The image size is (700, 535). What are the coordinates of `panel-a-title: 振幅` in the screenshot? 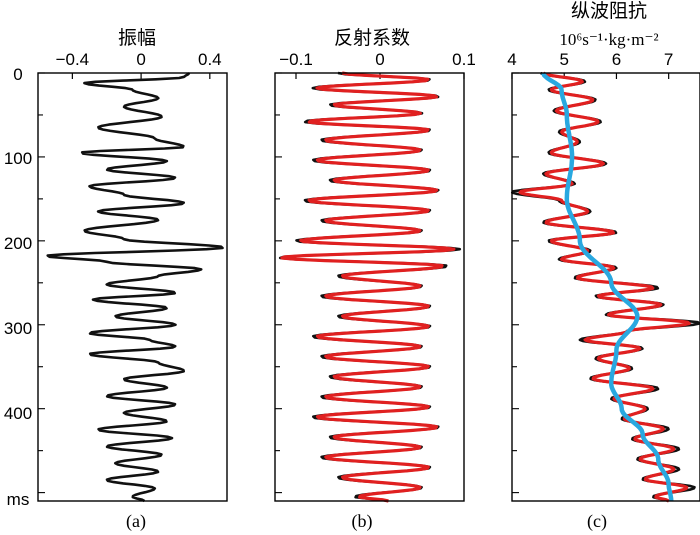 It's located at (137, 38).